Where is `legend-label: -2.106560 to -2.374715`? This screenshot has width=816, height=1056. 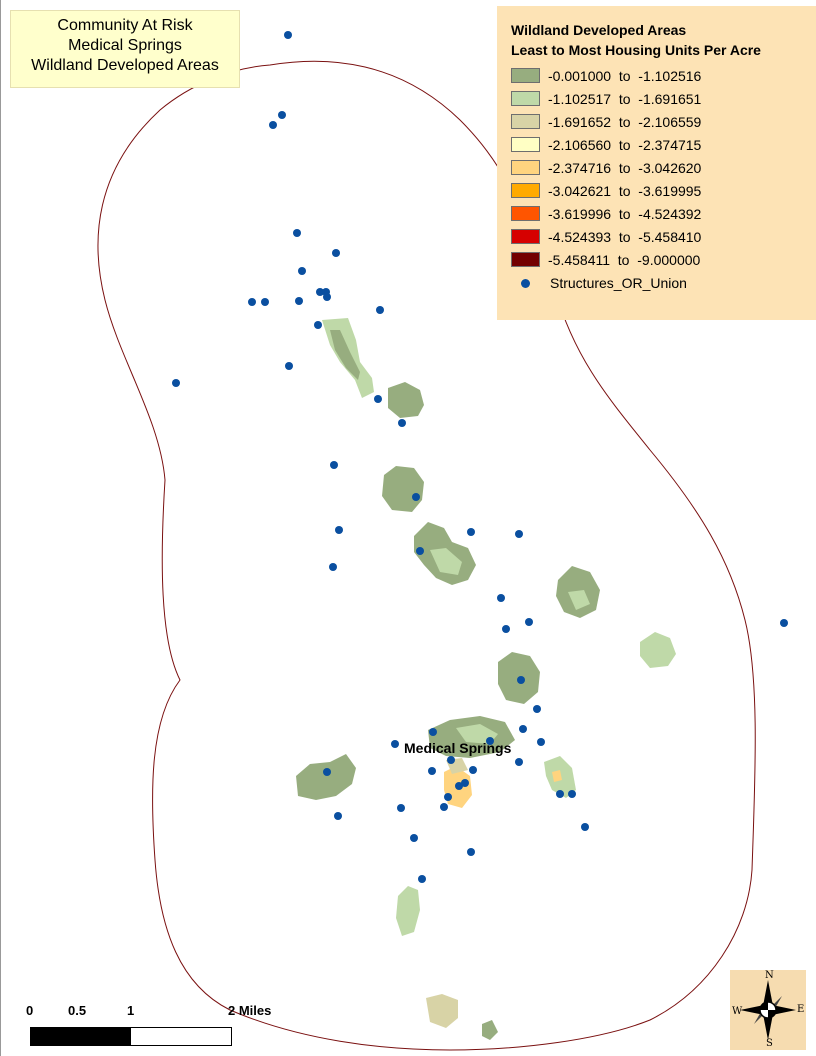 legend-label: -2.106560 to -2.374715 is located at coordinates (625, 144).